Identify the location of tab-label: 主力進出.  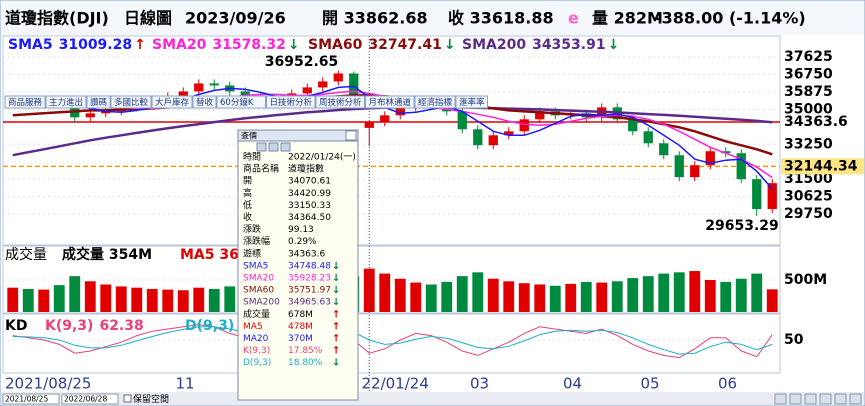
(66, 102).